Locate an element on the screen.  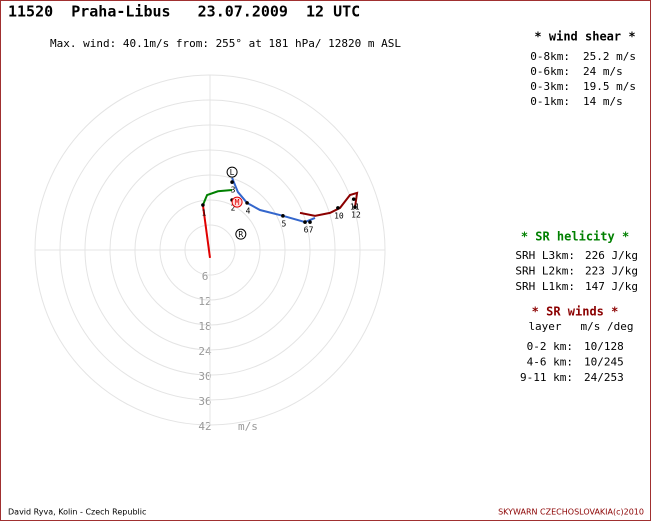
sr-winds-col: layer is located at coordinates (544, 326).